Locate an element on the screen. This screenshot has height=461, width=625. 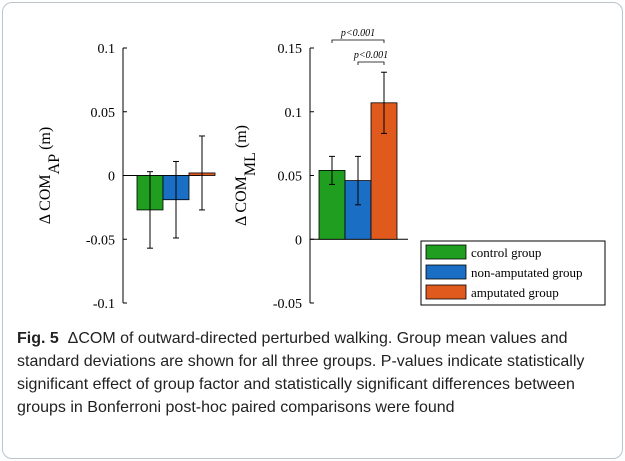
legend-label: amputated group is located at coordinates (515, 292).